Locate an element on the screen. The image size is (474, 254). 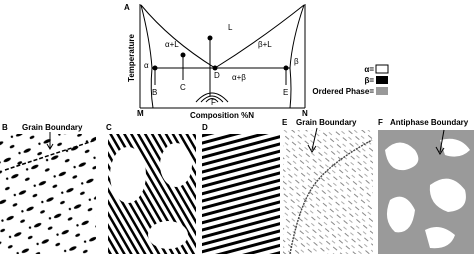
point-label: C is located at coordinates (183, 87).